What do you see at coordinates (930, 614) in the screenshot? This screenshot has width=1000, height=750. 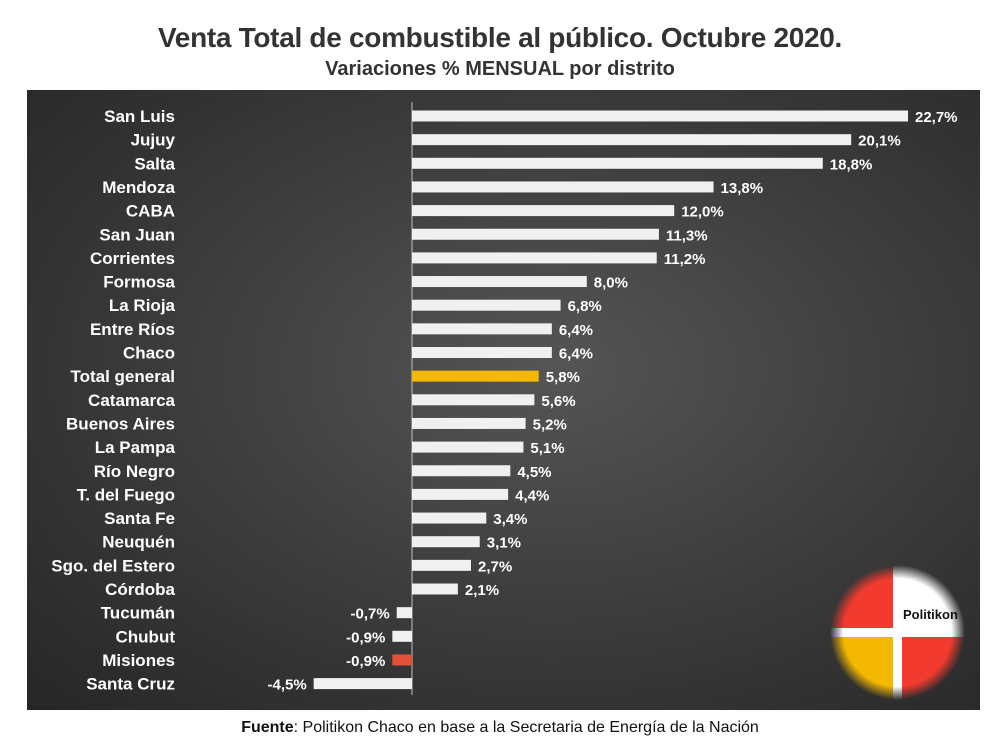 I see `logo-text: Politikon` at bounding box center [930, 614].